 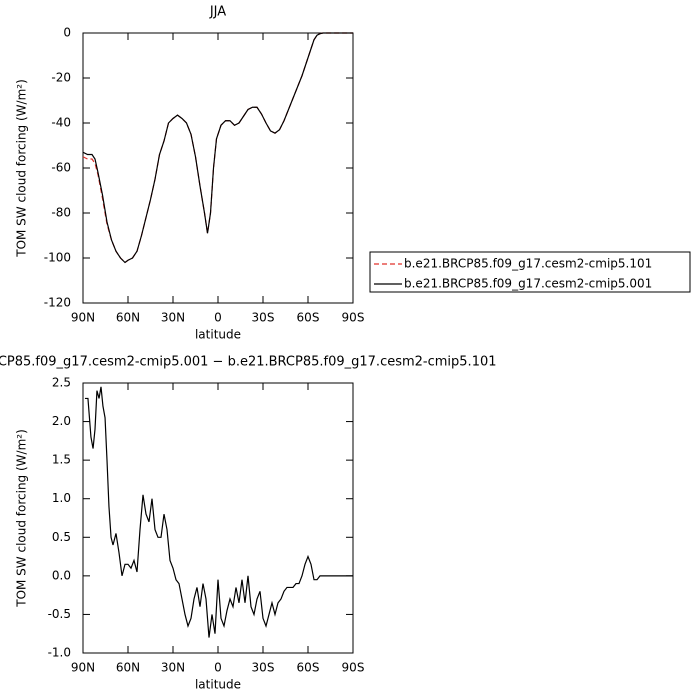 I want to click on y-tick-label: -80, so click(x=61, y=213).